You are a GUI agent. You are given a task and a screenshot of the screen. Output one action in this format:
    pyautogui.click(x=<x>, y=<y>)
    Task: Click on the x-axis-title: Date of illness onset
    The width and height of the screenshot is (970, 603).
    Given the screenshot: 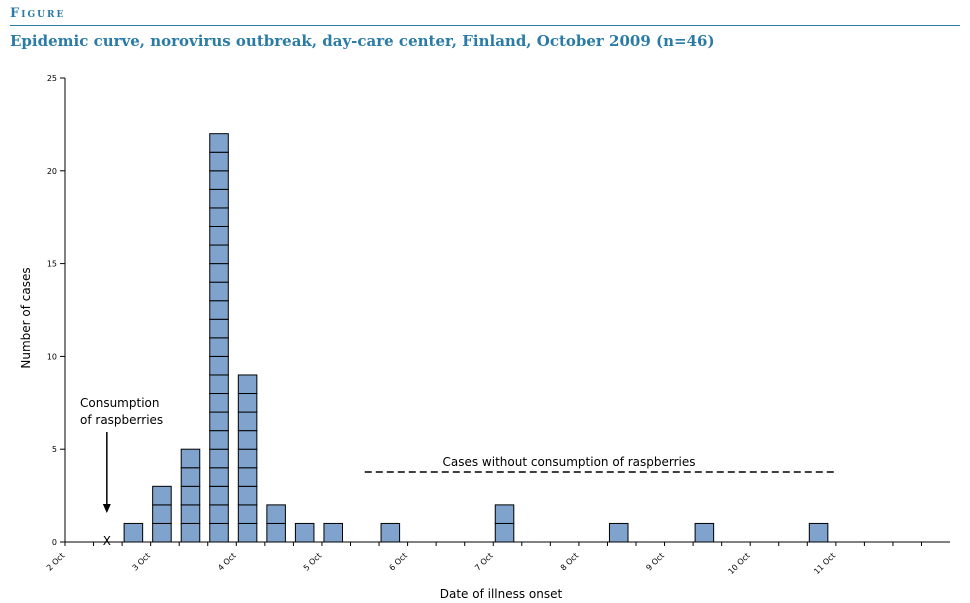 What is the action you would take?
    pyautogui.click(x=501, y=594)
    